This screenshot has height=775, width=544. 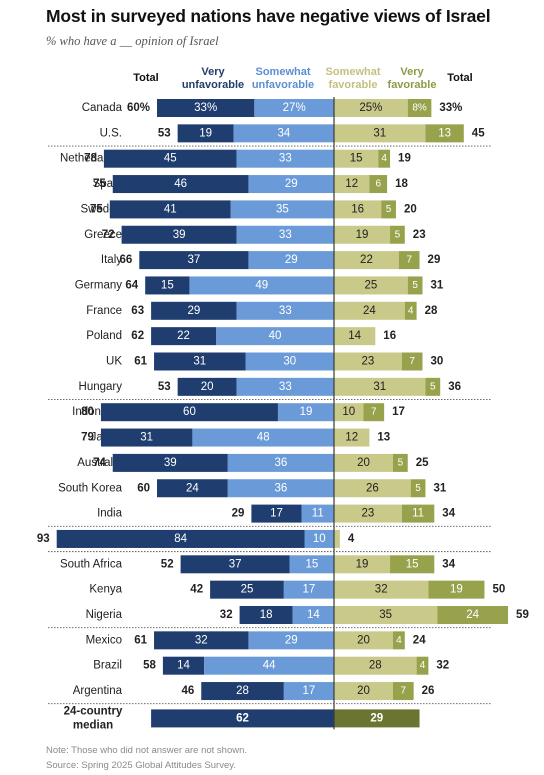 What do you see at coordinates (149, 666) in the screenshot?
I see `data-label-total-unfavorable: 58` at bounding box center [149, 666].